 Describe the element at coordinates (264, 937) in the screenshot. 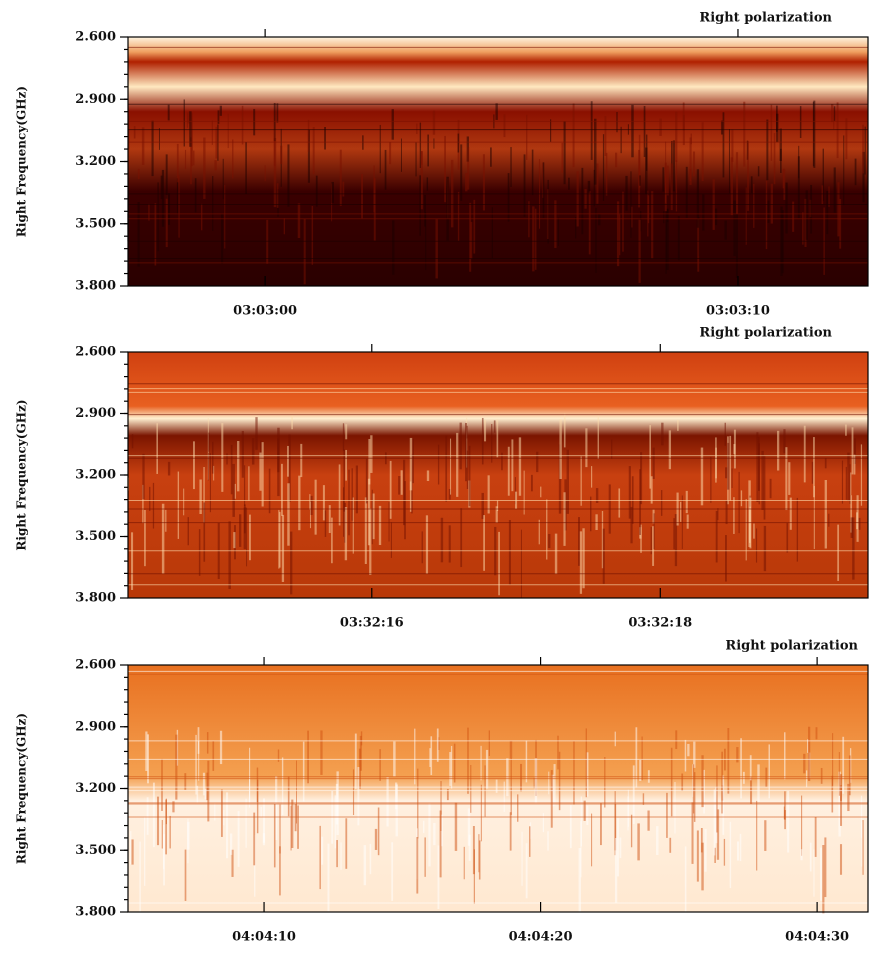

I see `x-tick-label: 04:04:10` at that location.